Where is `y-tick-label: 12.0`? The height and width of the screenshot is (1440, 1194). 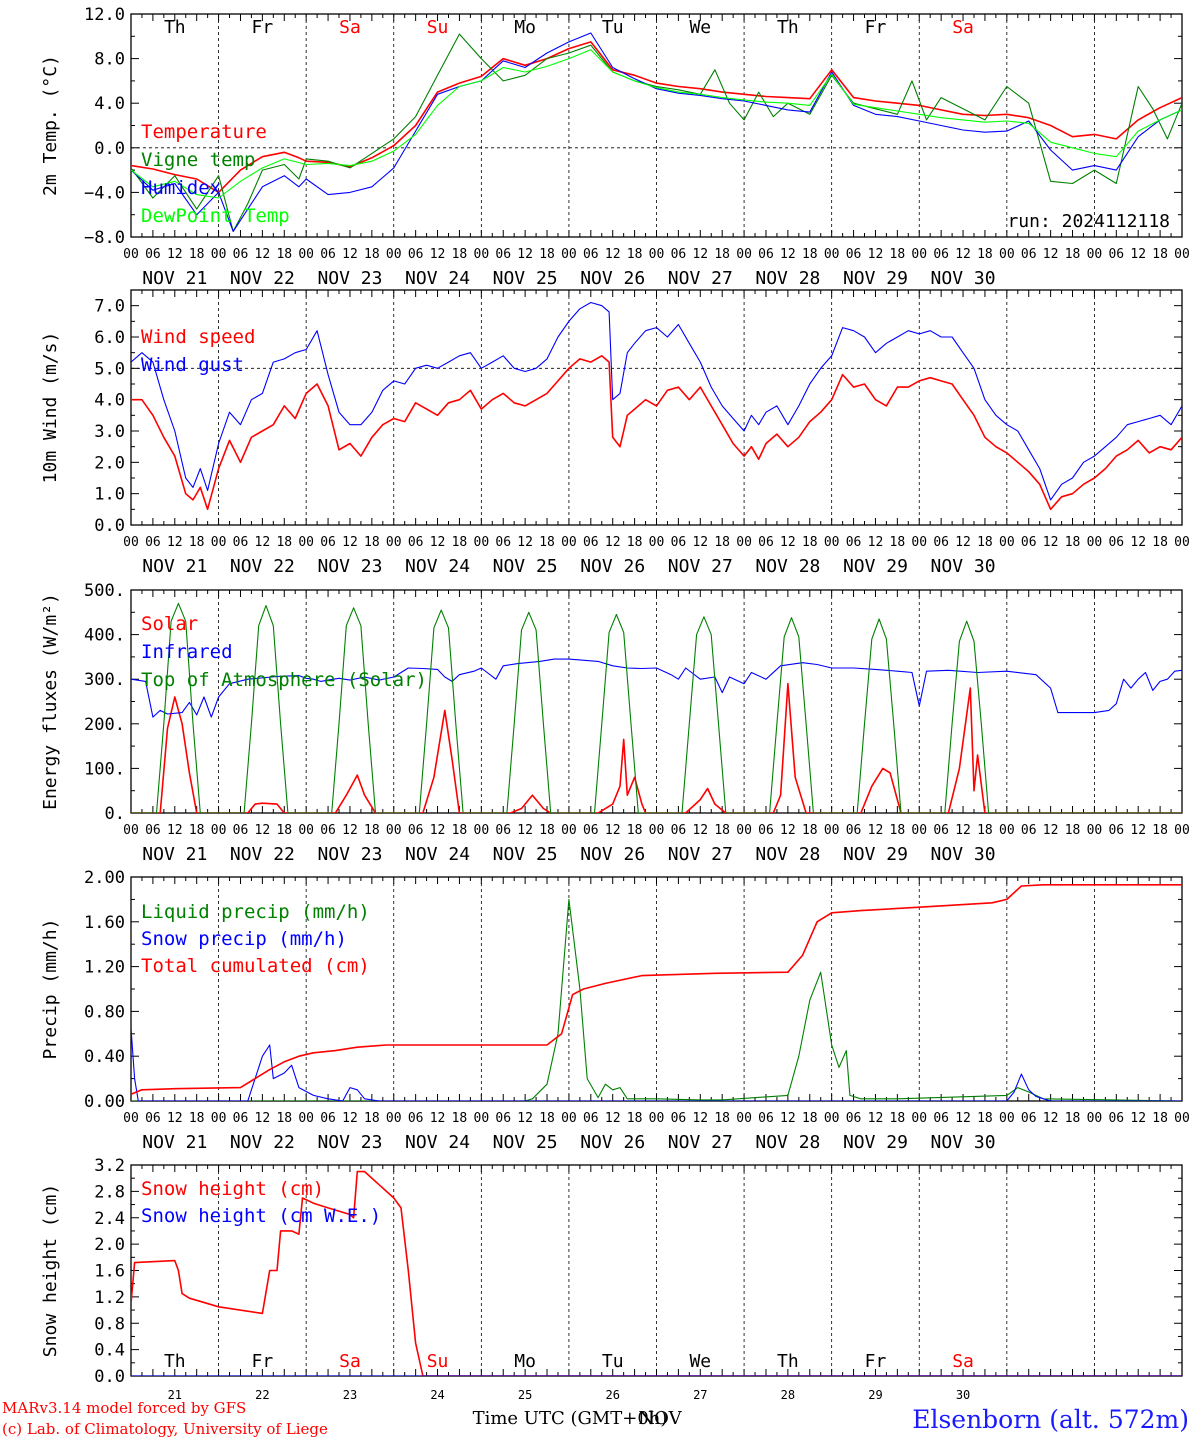
y-tick-label: 12.0 is located at coordinates (104, 15).